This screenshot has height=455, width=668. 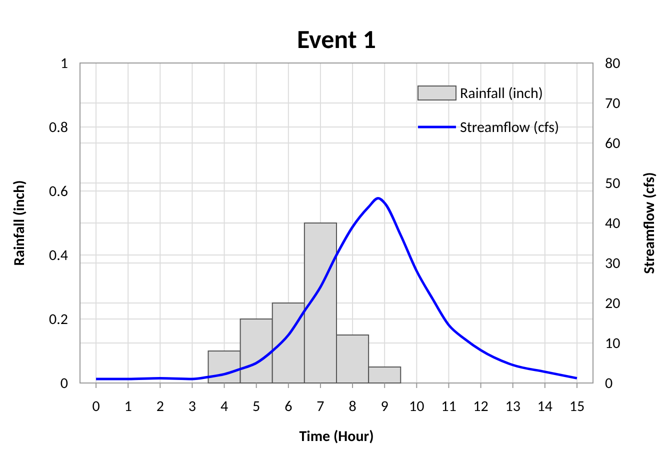 I want to click on y2-tick-label: 80, so click(x=613, y=64).